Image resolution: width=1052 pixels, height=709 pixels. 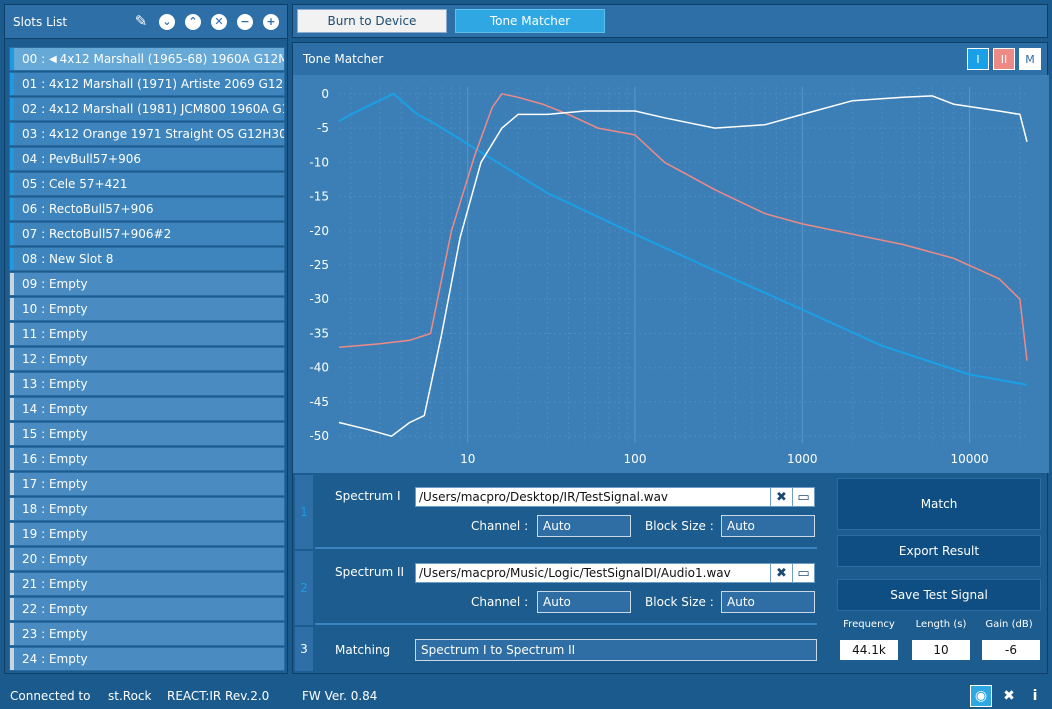 I want to click on slot-item: 19 : Empty, so click(x=147, y=534).